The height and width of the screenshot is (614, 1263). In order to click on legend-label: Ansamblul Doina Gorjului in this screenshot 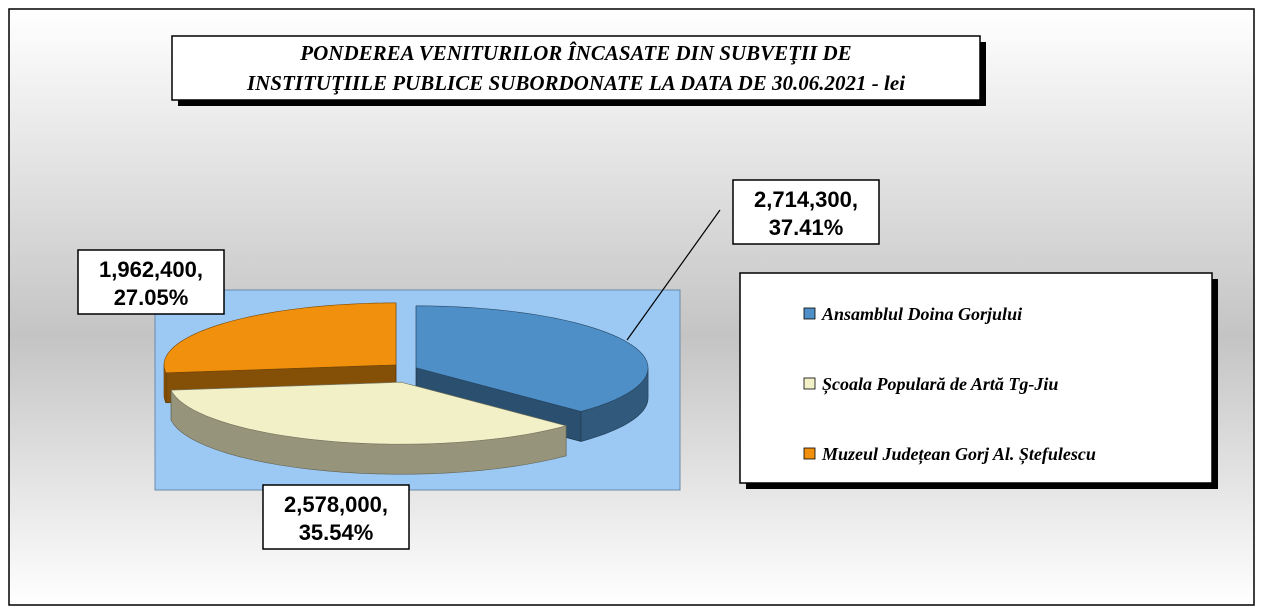, I will do `click(921, 314)`.